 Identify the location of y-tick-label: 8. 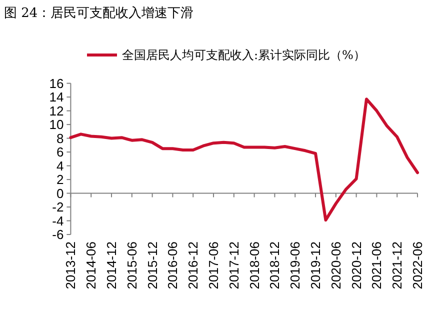
(60, 138).